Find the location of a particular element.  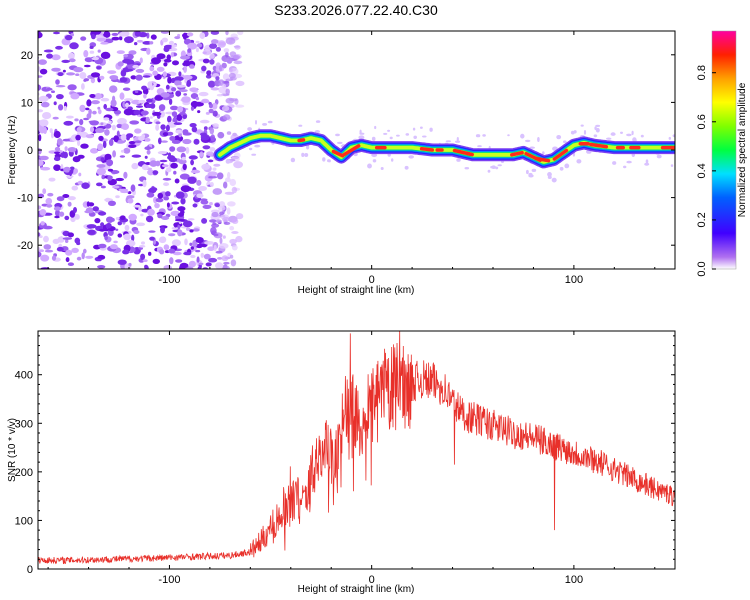

x-tick-label: 0 is located at coordinates (372, 580).